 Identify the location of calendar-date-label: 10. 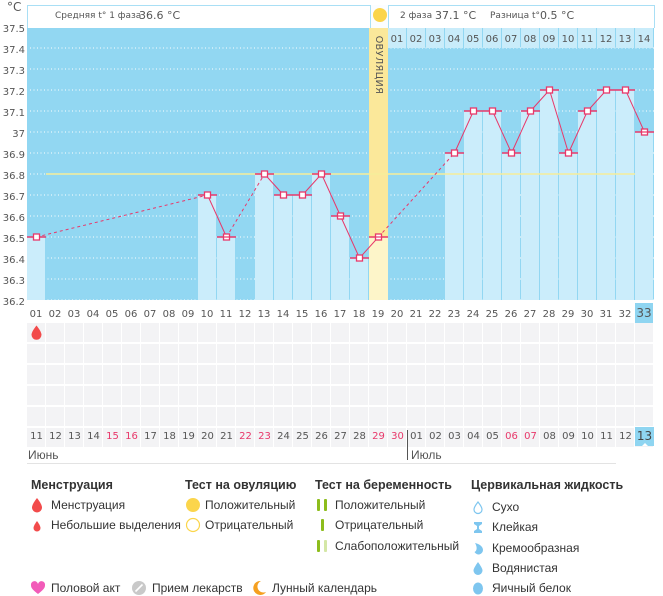
(587, 436).